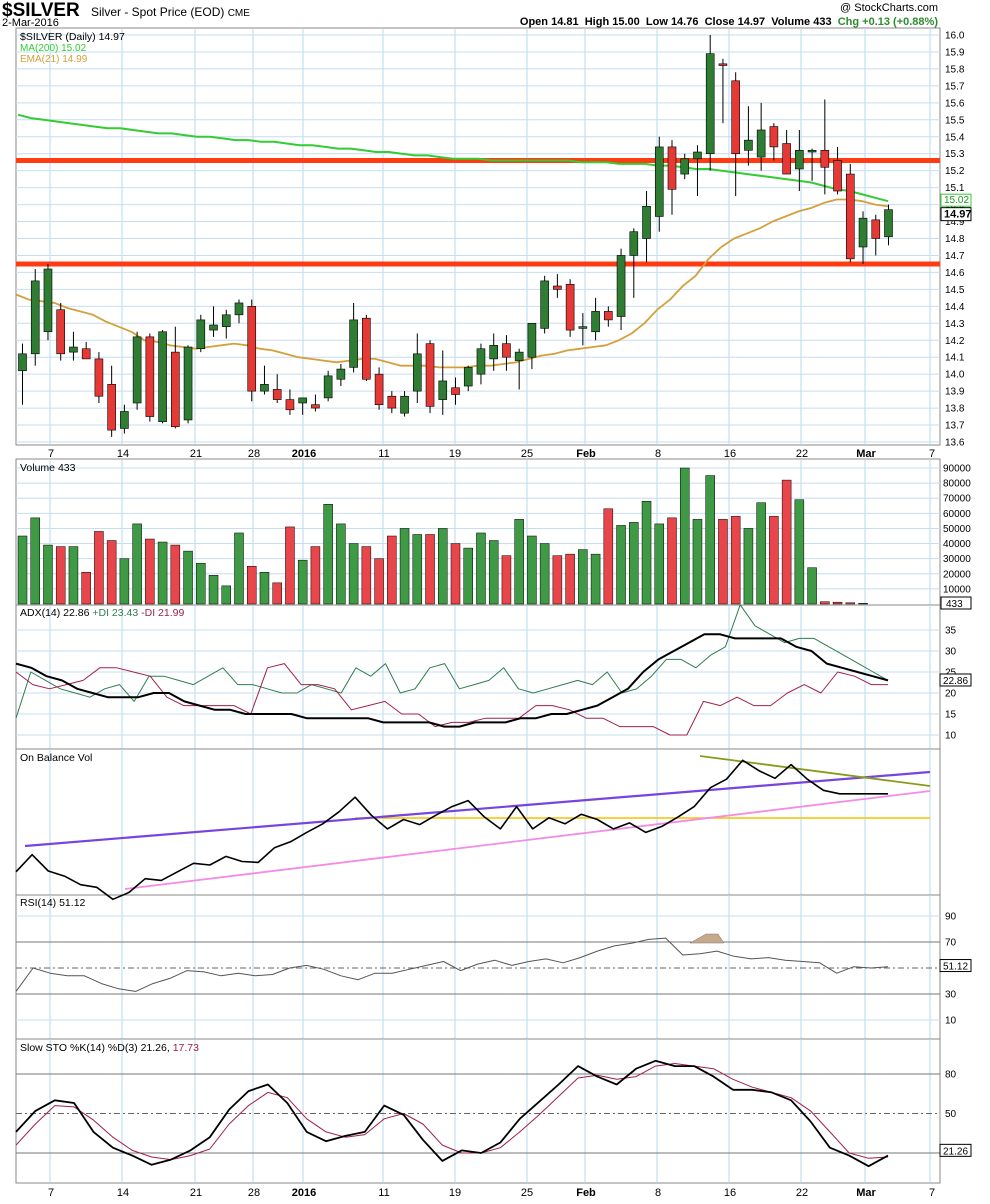 The image size is (990, 1204). Describe the element at coordinates (955, 375) in the screenshot. I see `price-tick-label: 14.0` at that location.